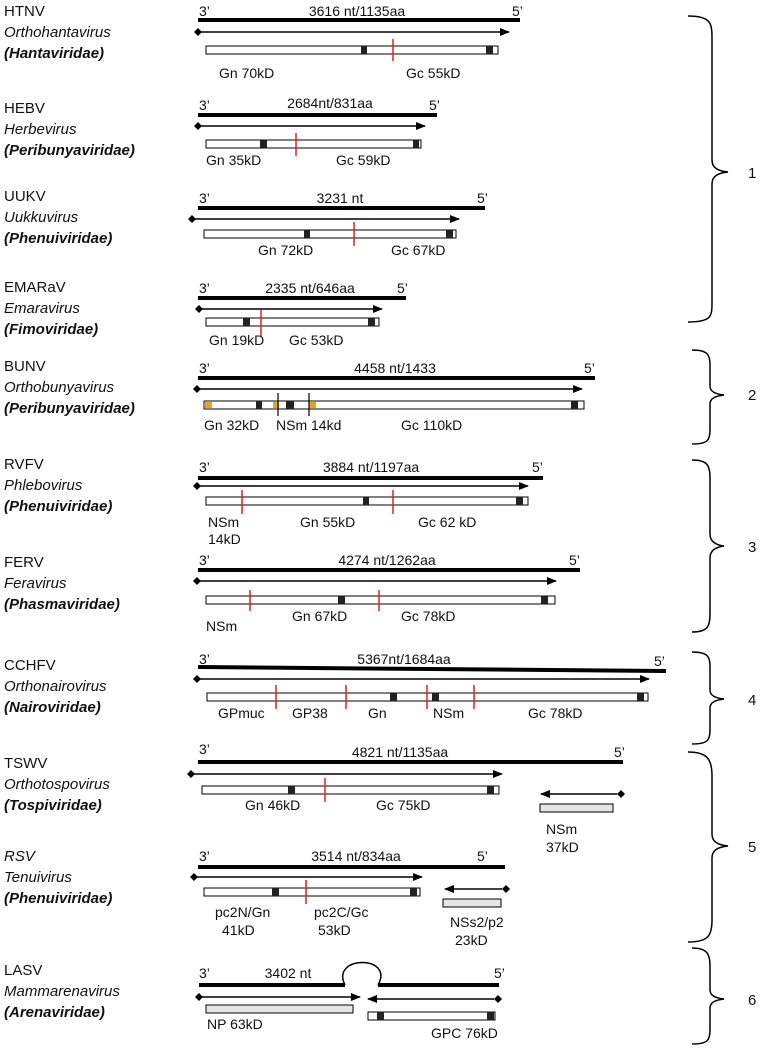 Image resolution: width=761 pixels, height=1049 pixels. Describe the element at coordinates (53, 805) in the screenshot. I see `virus-family: (Tospiviridae)` at that location.